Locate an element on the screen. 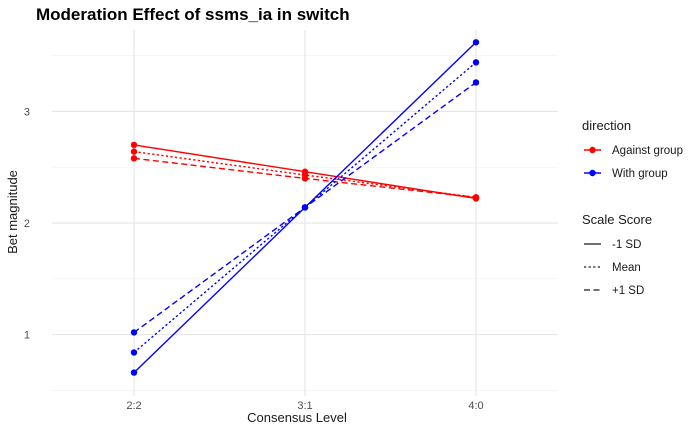 Image resolution: width=700 pixels, height=432 pixels. x-axis-ticks: 2:2 3:1 4:0 is located at coordinates (304, 406).